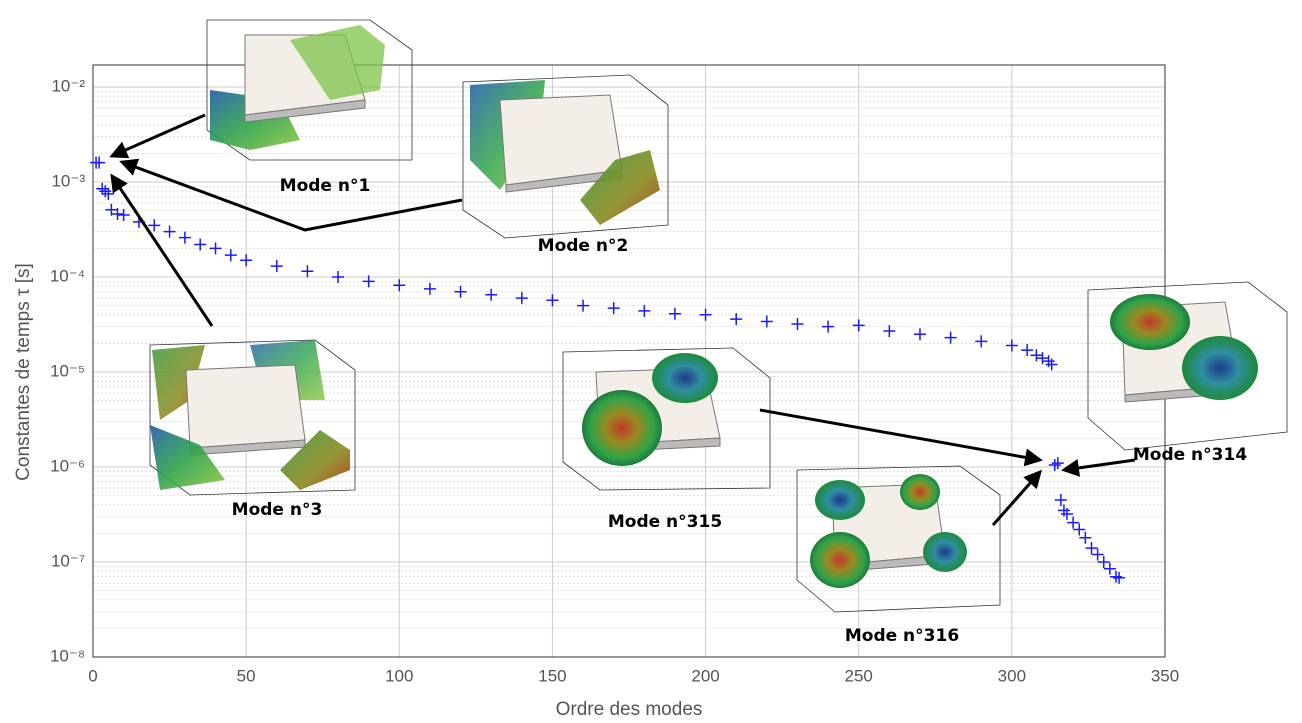 This screenshot has height=723, width=1302. Describe the element at coordinates (23, 372) in the screenshot. I see `y-axis-label: Constantes de temps τ [s]` at that location.